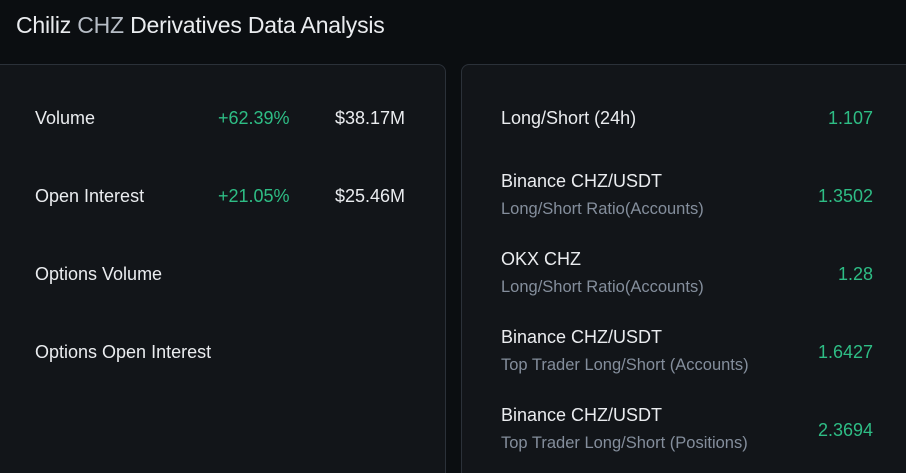 Image resolution: width=906 pixels, height=473 pixels. What do you see at coordinates (687, 138) in the screenshot?
I see `long-short-24h-row: Long/Short (24h) 1.107` at bounding box center [687, 138].